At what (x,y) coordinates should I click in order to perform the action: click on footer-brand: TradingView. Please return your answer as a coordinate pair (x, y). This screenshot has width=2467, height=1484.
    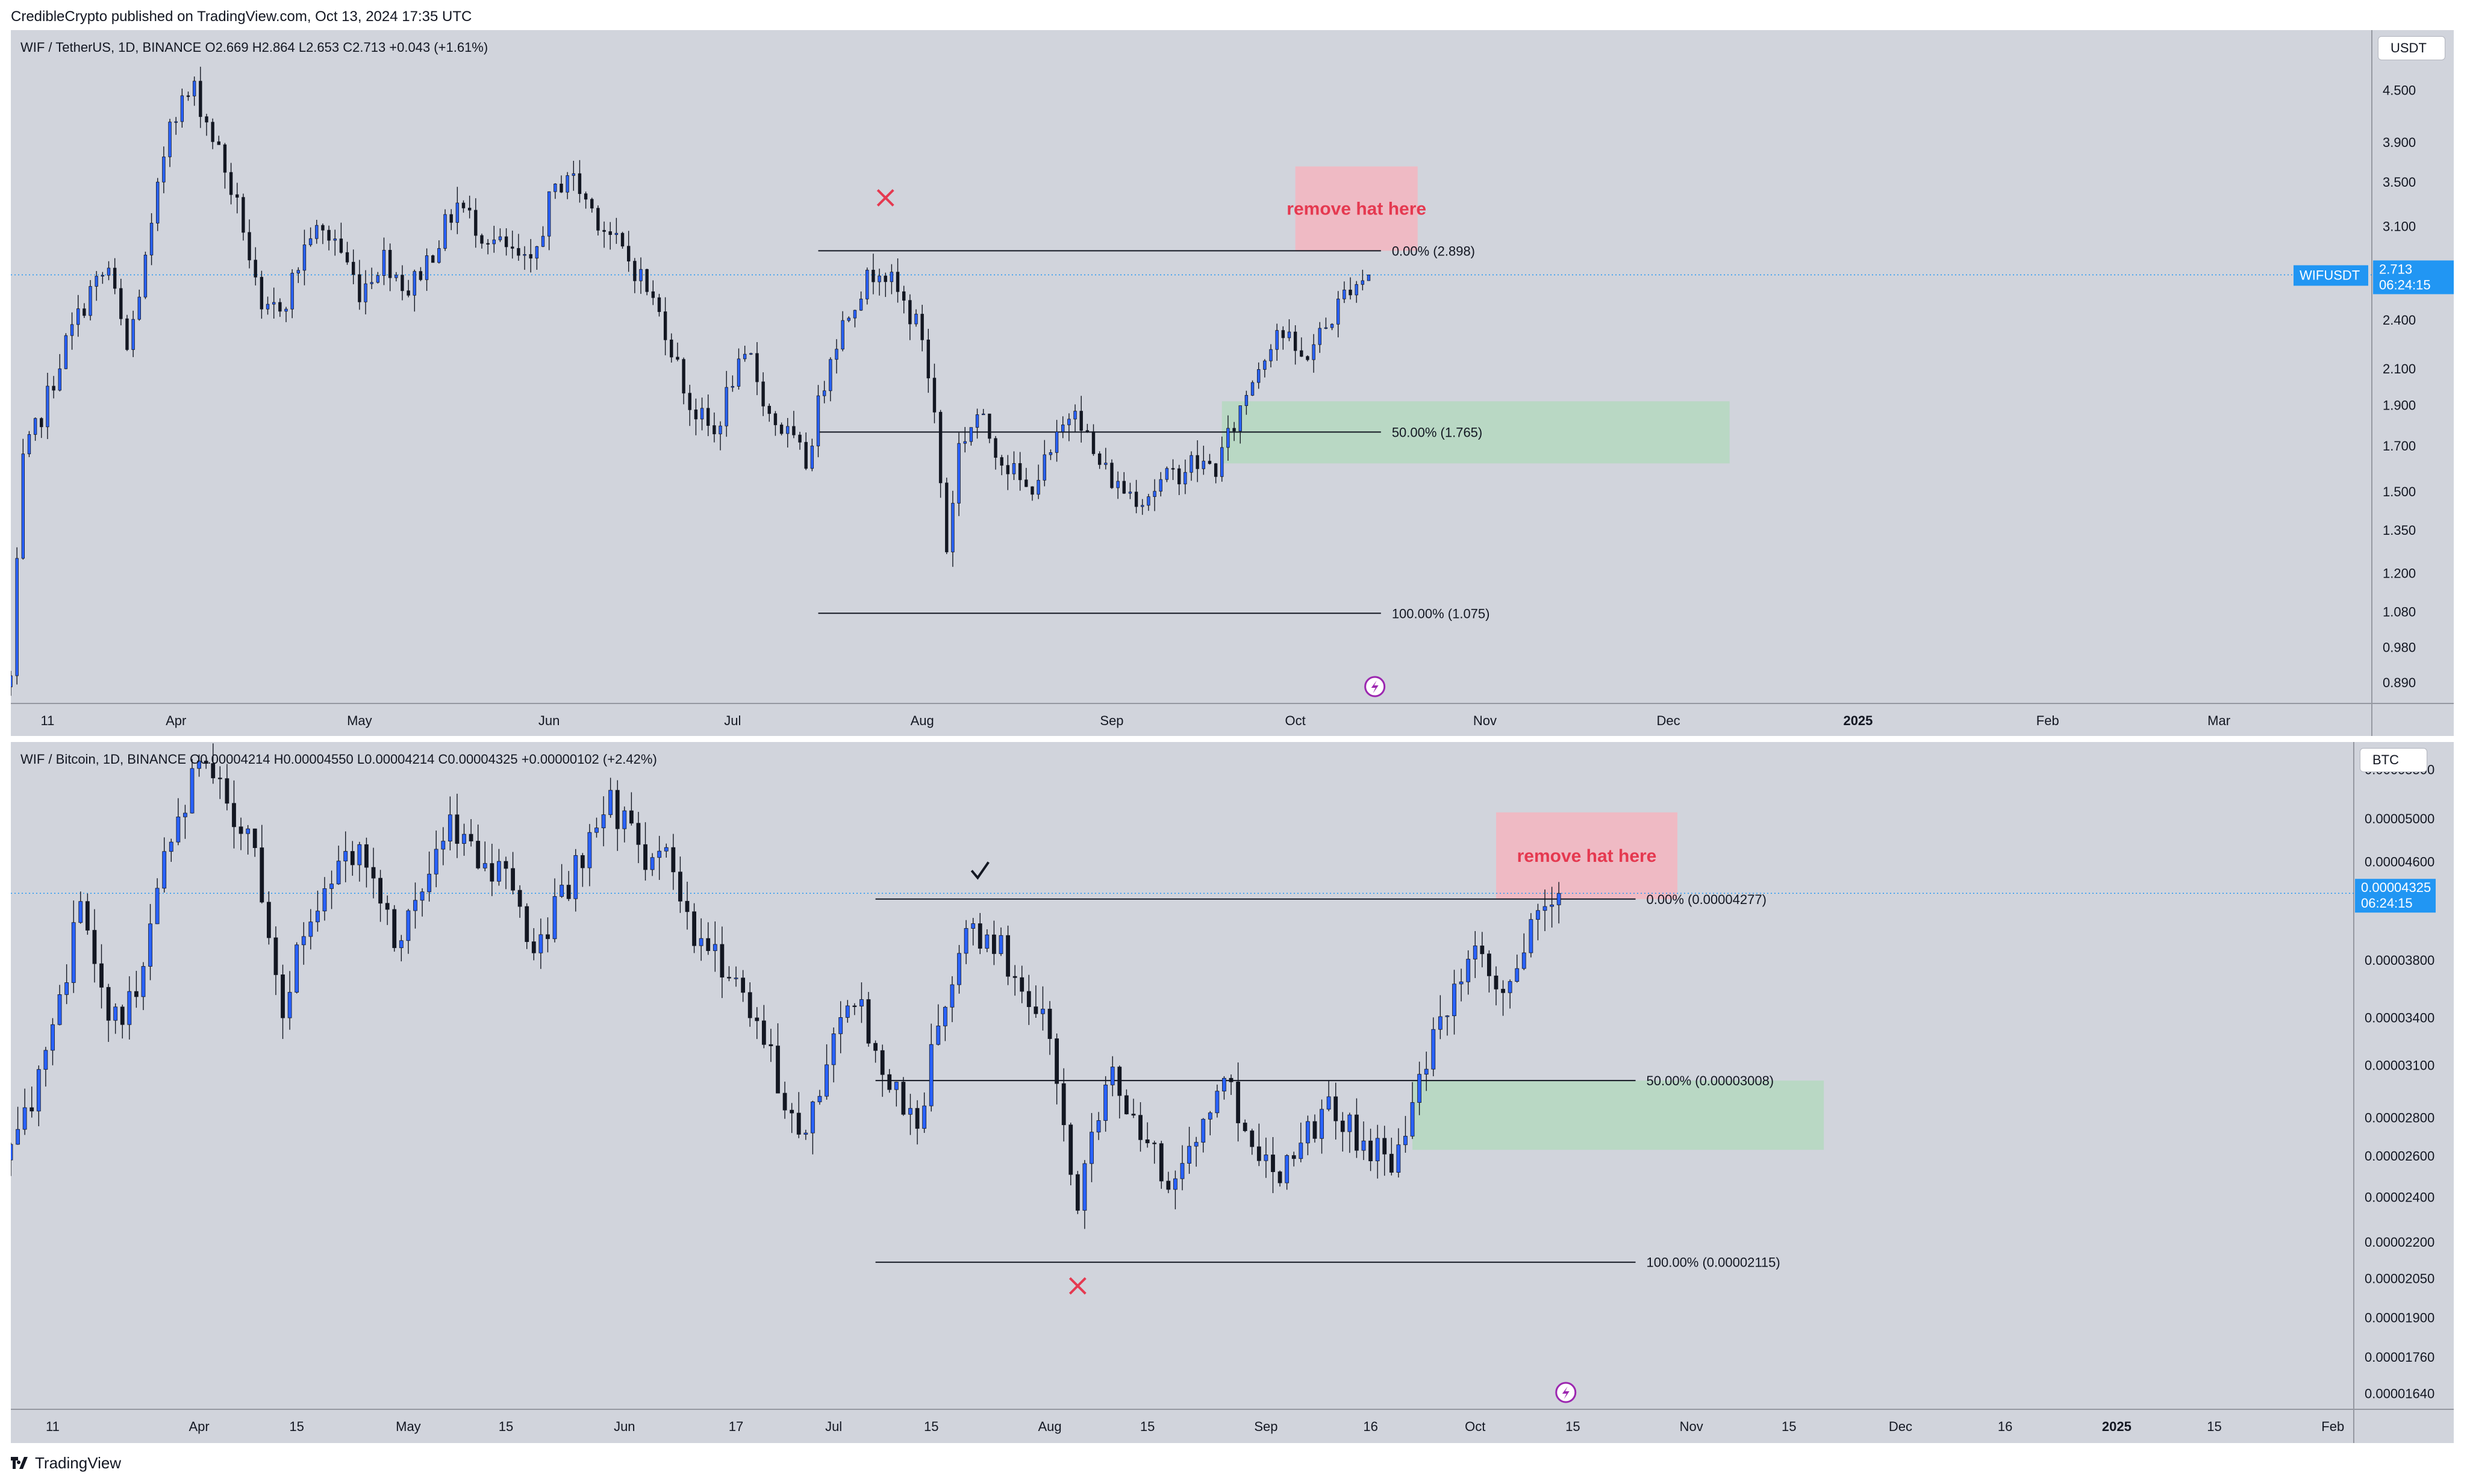
    Looking at the image, I should click on (78, 1463).